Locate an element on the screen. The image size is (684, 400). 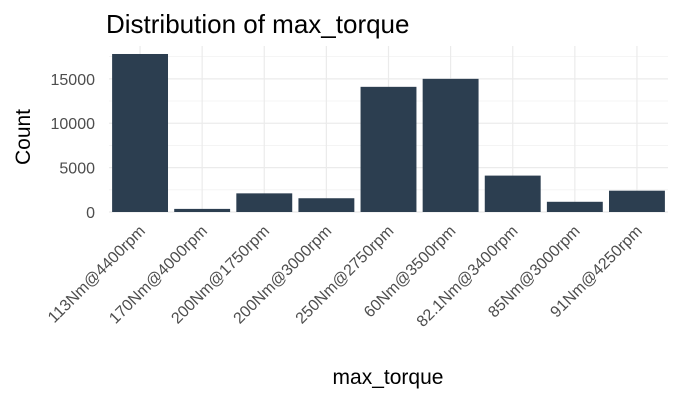
y-tick-label: 10000 is located at coordinates (73, 124).